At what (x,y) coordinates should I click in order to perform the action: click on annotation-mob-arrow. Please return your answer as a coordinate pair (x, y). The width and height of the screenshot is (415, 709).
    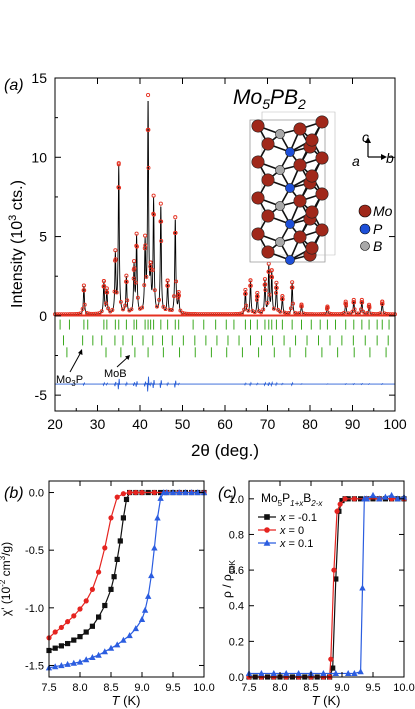
    Looking at the image, I should click on (122, 362).